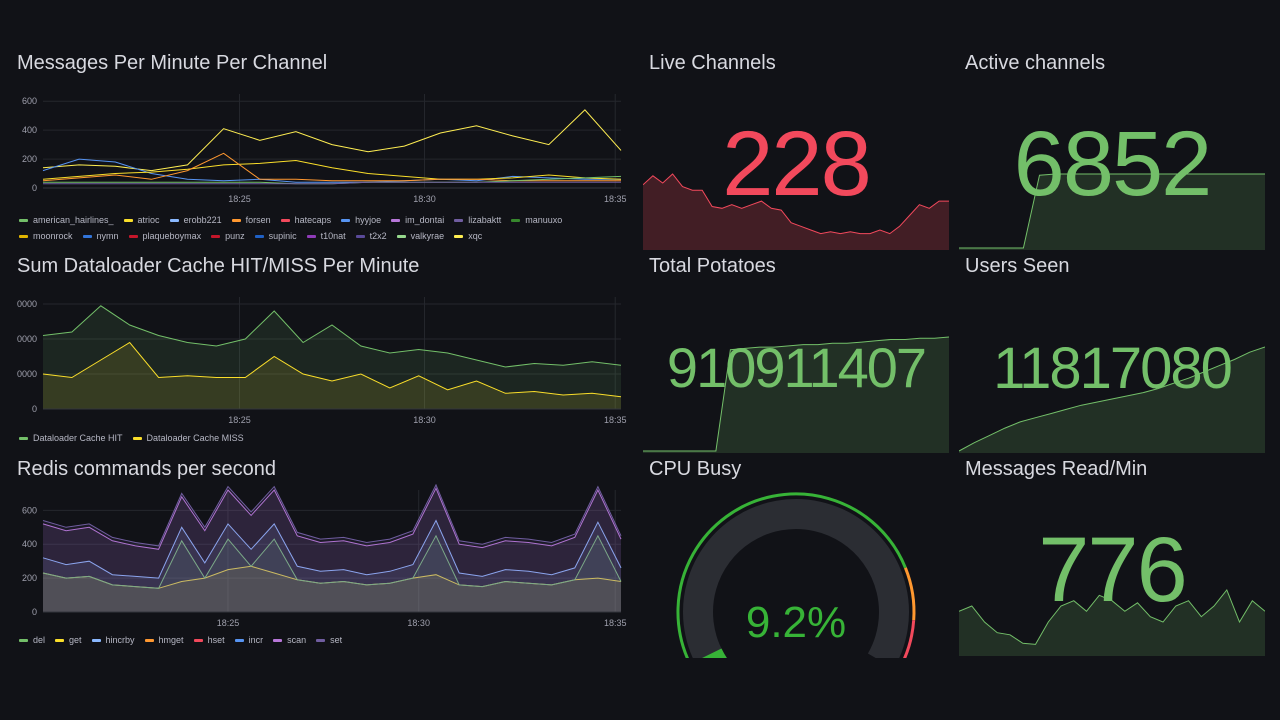  Describe the element at coordinates (239, 199) in the screenshot. I see `x-tick-label: 18:25` at that location.